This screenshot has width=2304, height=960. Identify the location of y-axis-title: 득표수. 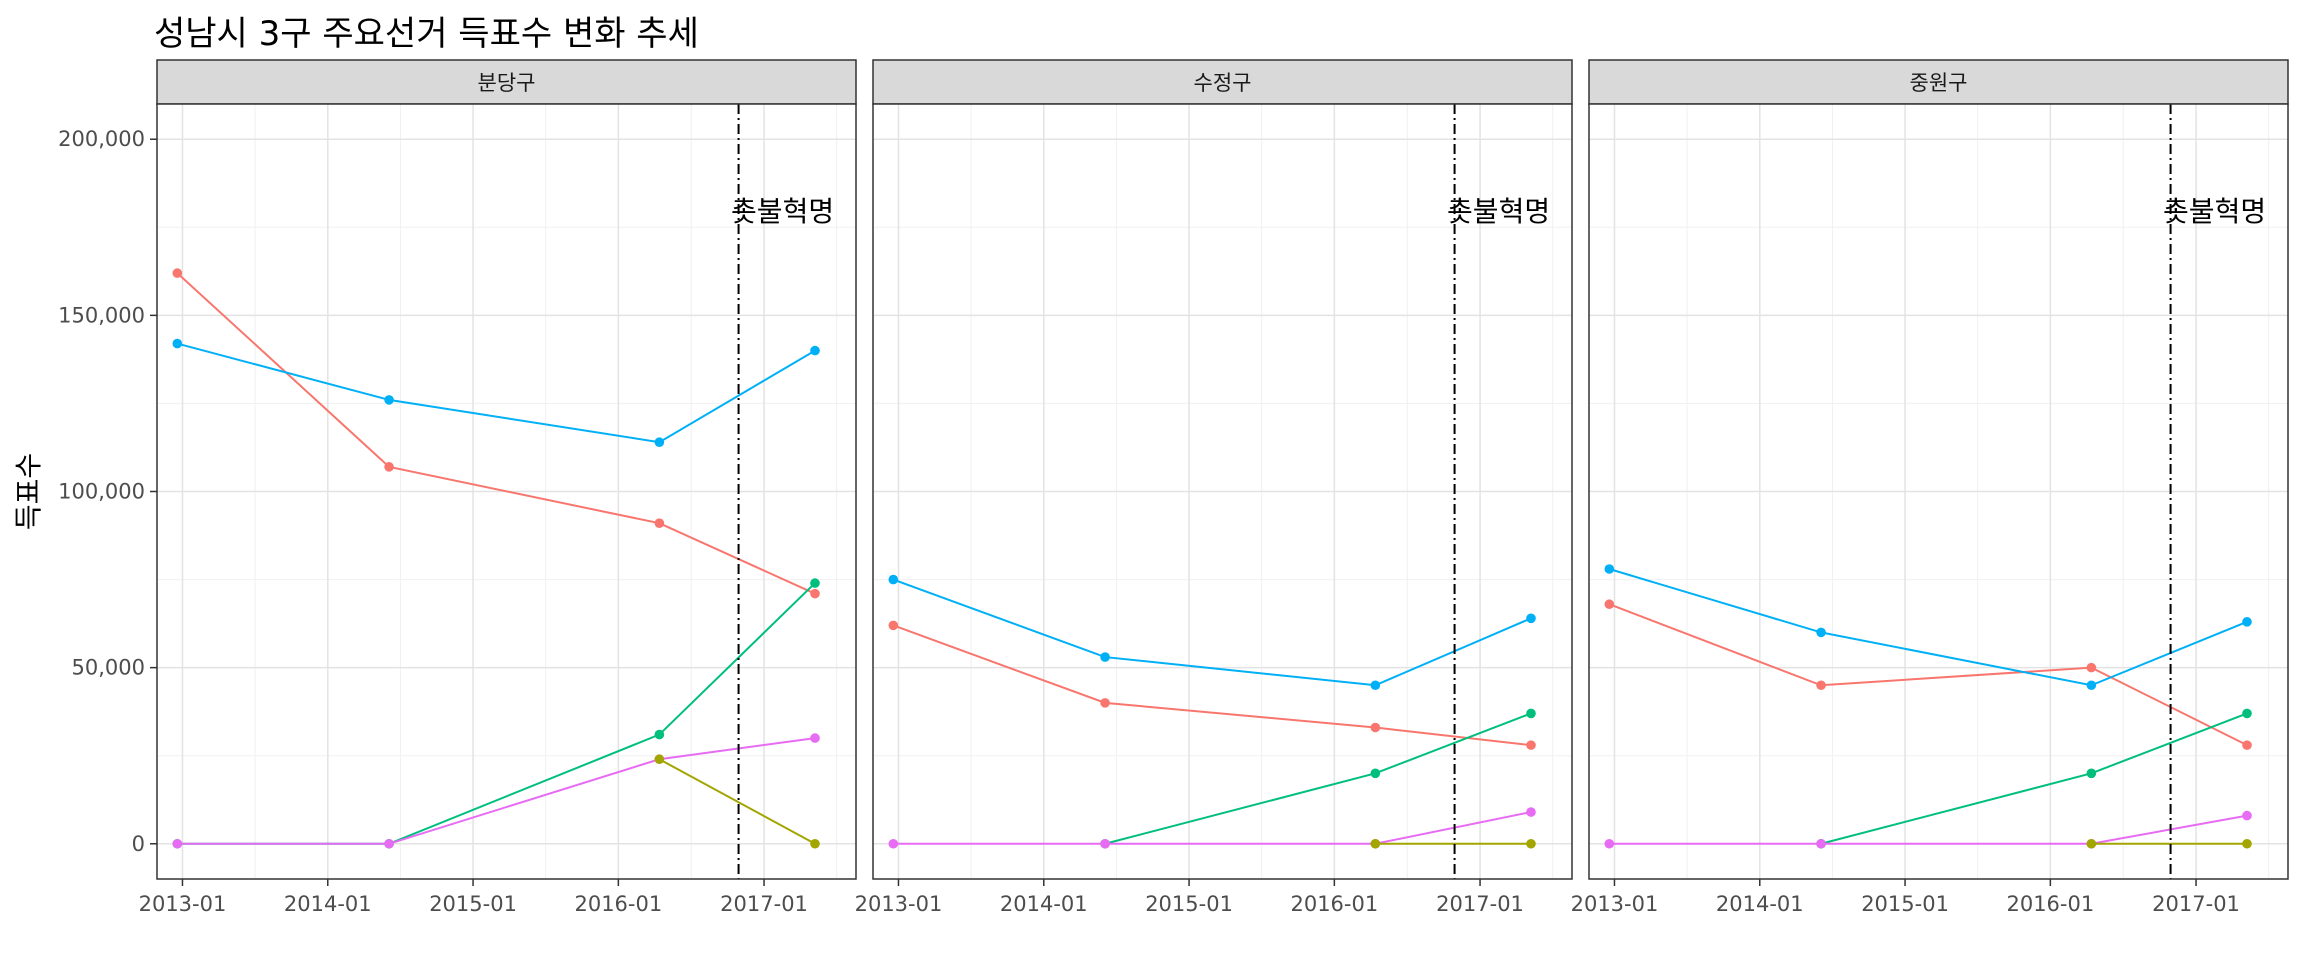
(28, 491).